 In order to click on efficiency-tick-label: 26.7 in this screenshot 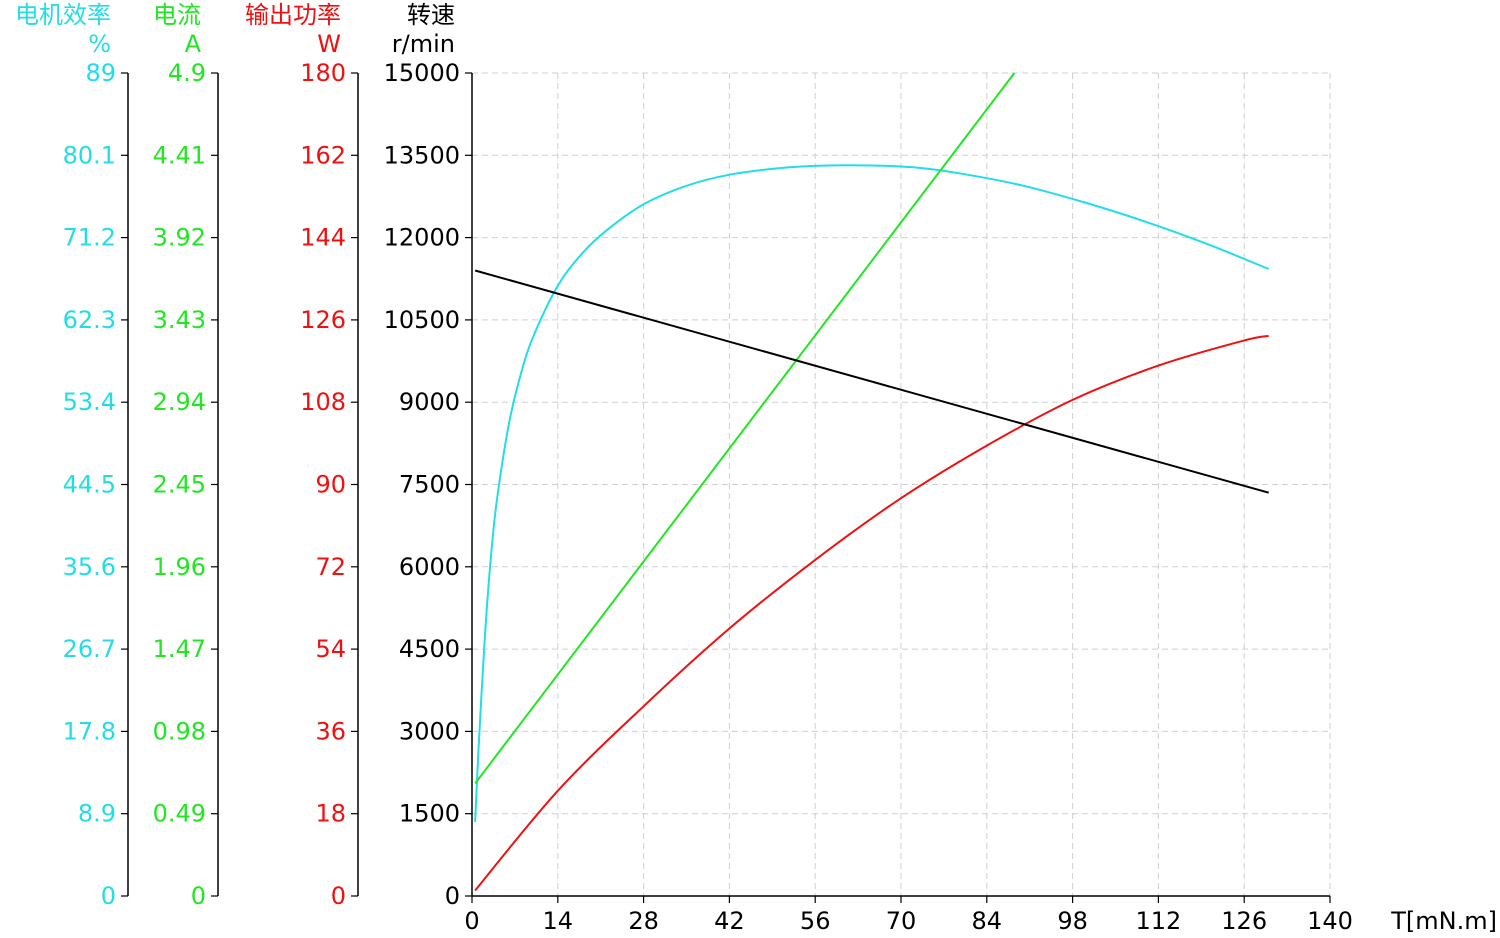, I will do `click(89, 649)`.